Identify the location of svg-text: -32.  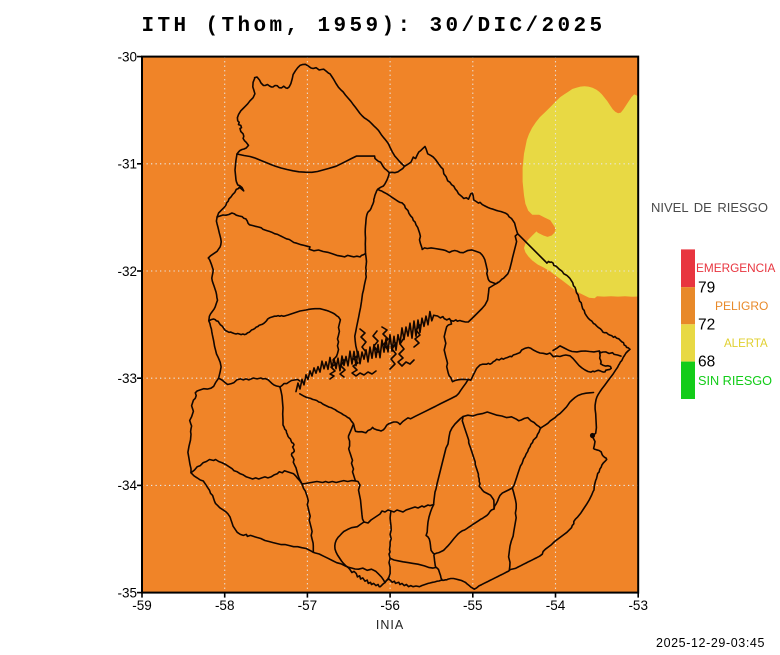
(127, 271).